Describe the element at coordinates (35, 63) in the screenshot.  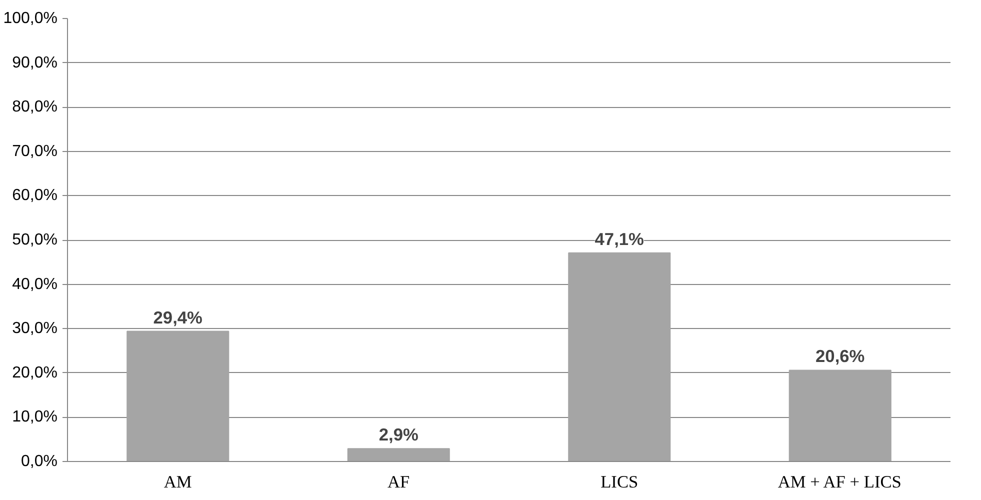
I see `y-tick-label: 90,0%` at that location.